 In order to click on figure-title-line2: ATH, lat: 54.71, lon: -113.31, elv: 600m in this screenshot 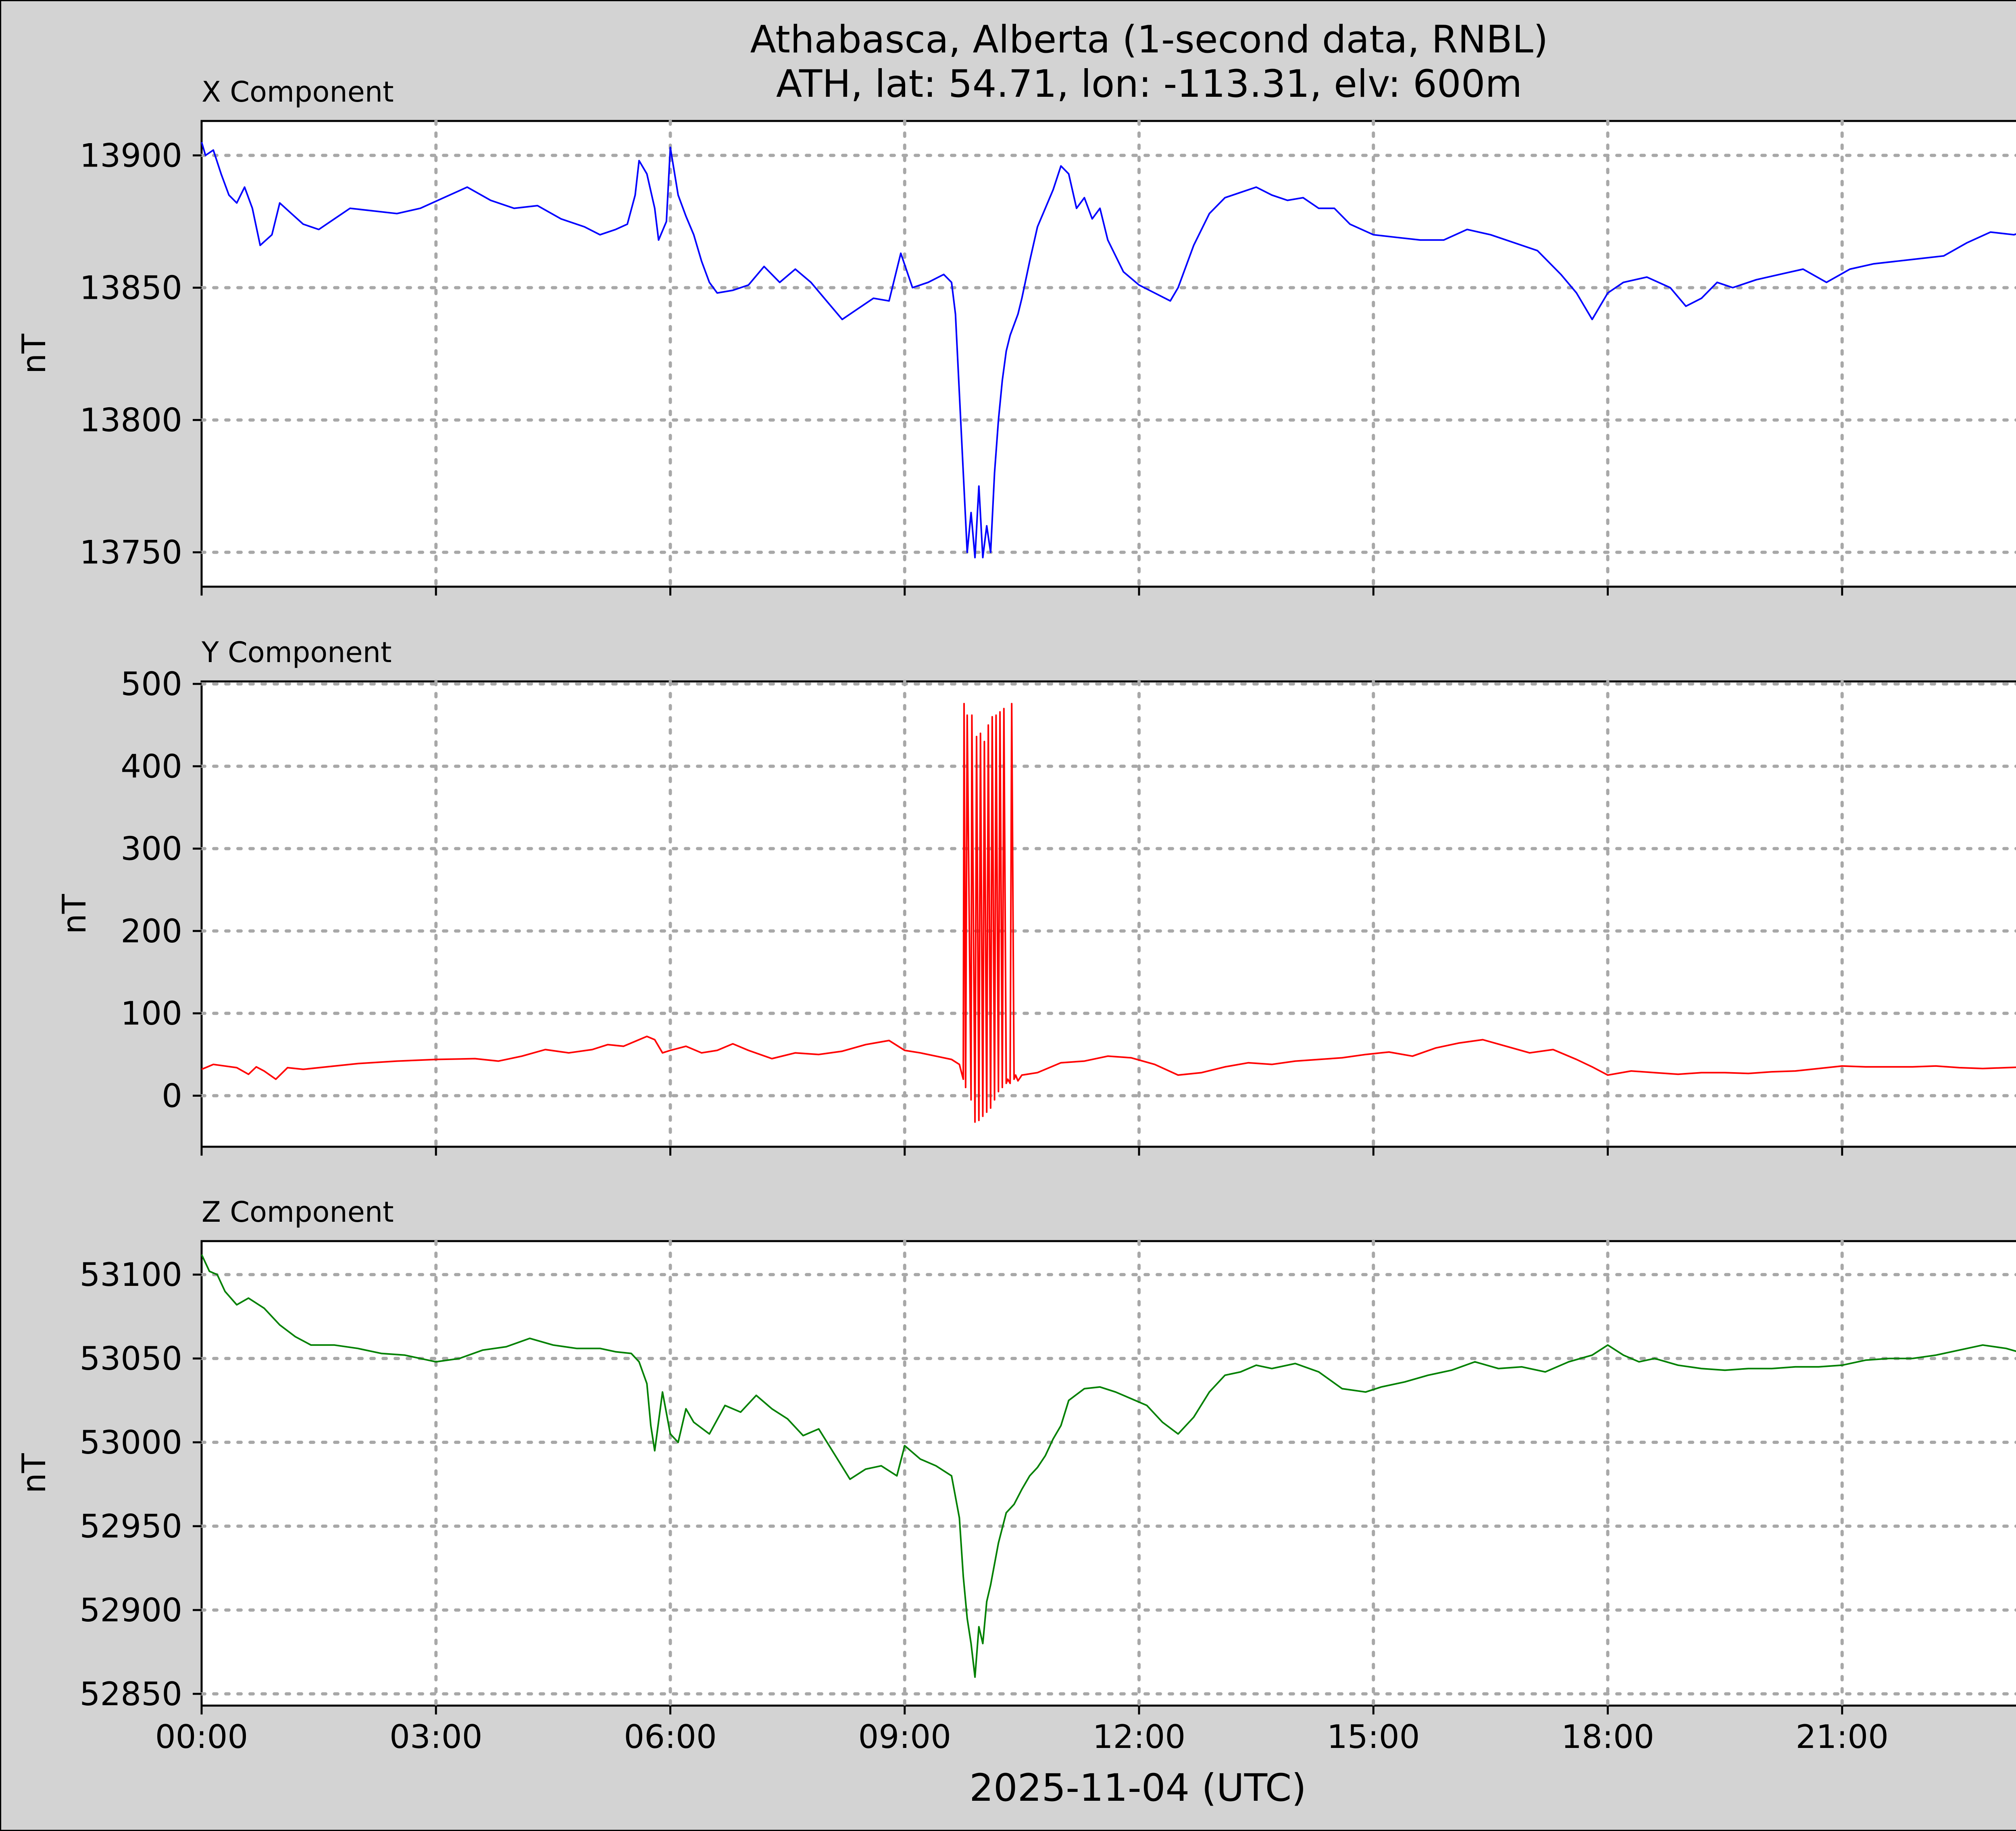, I will do `click(1149, 84)`.